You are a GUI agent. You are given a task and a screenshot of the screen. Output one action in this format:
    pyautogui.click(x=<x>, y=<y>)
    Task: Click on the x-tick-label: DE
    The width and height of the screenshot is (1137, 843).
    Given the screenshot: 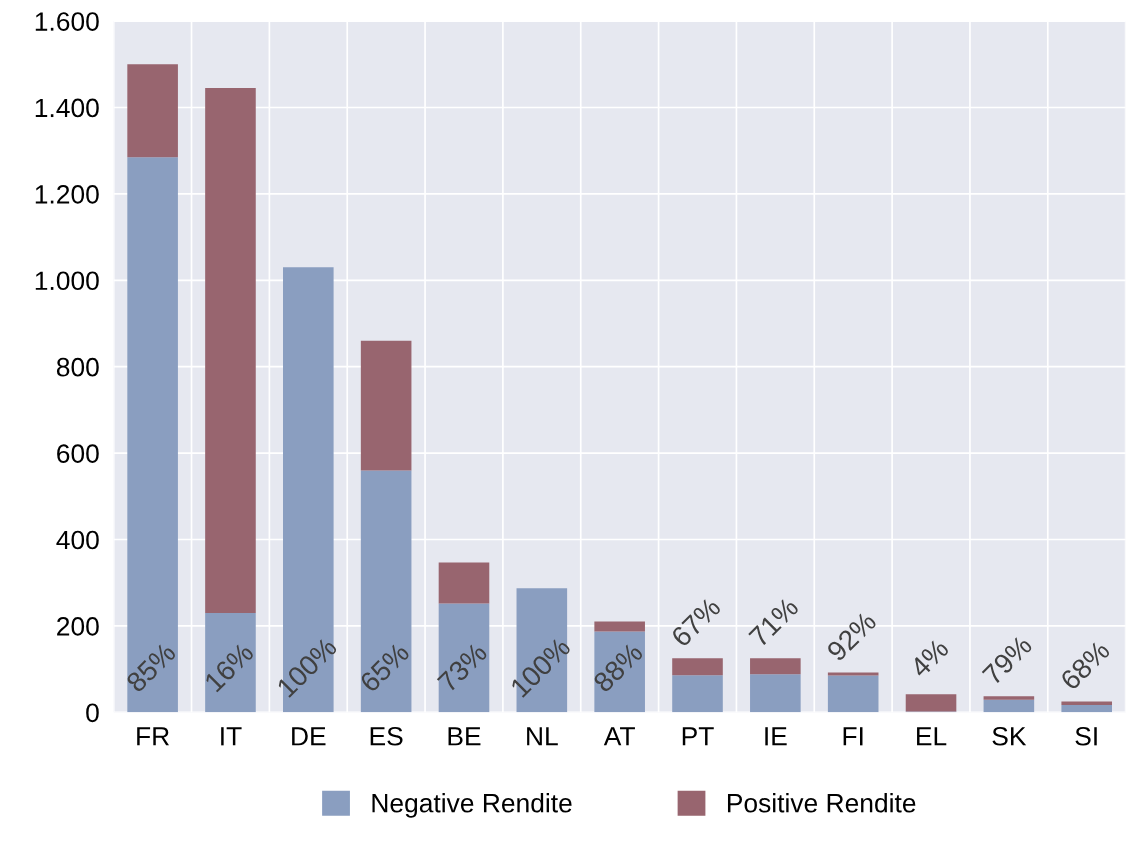 What is the action you would take?
    pyautogui.click(x=309, y=736)
    